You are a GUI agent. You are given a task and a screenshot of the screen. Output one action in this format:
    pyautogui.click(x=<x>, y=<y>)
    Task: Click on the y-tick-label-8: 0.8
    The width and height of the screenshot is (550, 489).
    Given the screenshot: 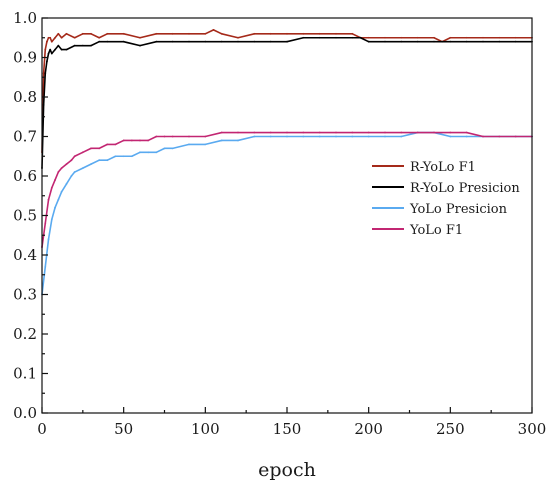 What is the action you would take?
    pyautogui.click(x=25, y=97)
    